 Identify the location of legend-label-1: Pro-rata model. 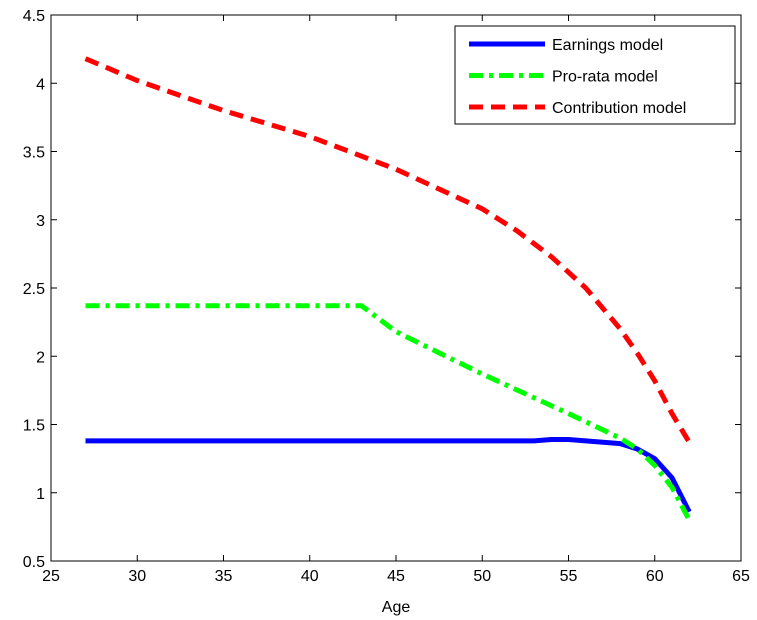
(605, 77).